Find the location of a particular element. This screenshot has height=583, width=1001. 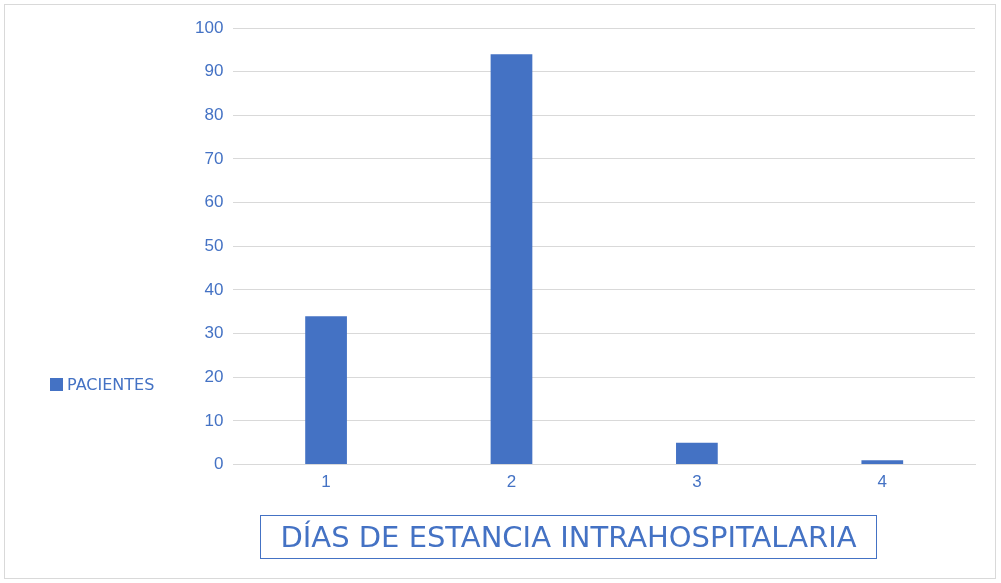

x-tick-label: 4 is located at coordinates (882, 482).